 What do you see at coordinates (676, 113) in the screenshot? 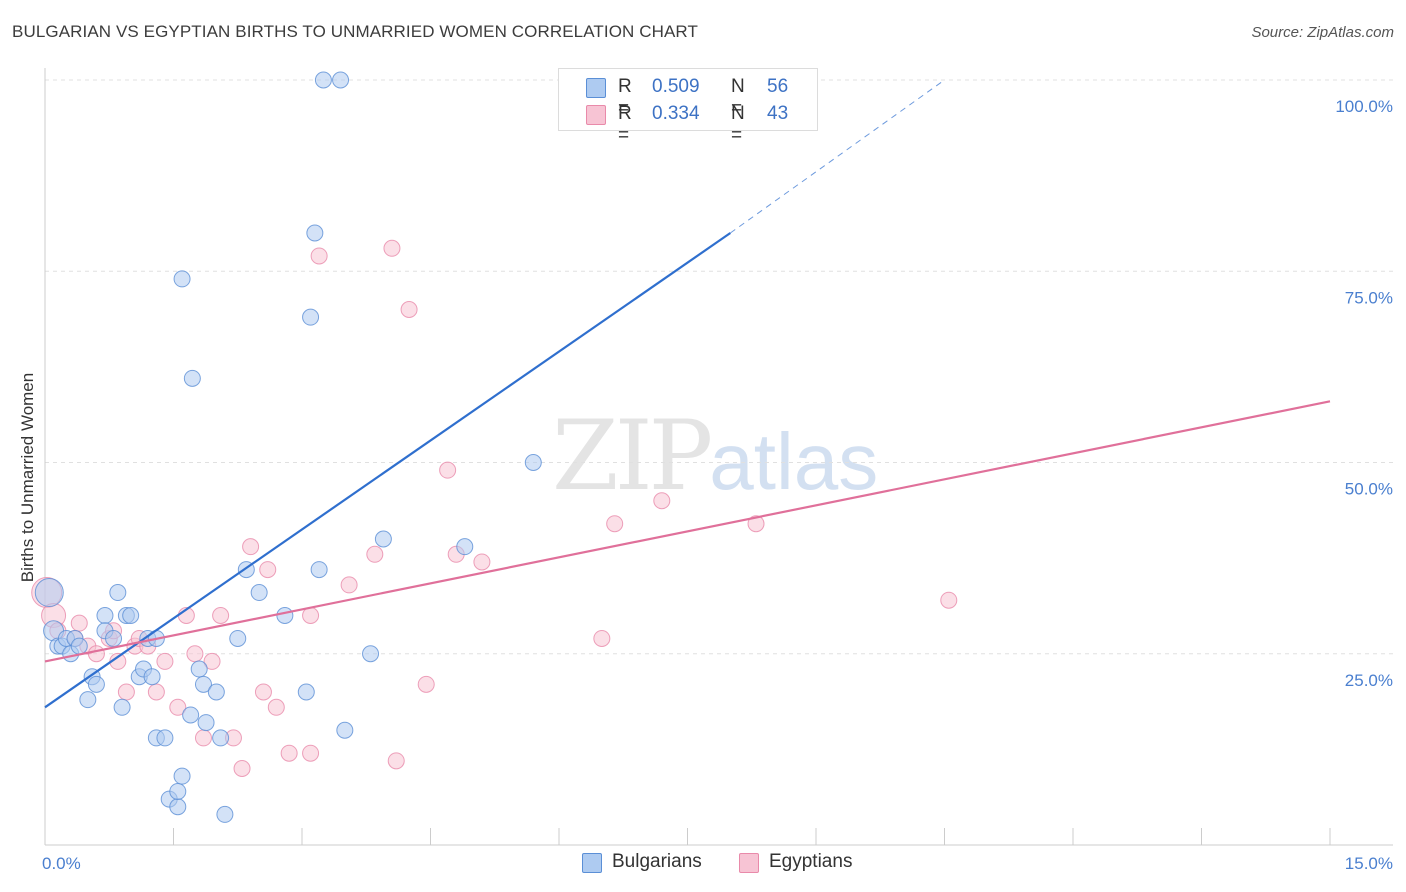
I see `legend-r-value: 0.334` at bounding box center [676, 113].